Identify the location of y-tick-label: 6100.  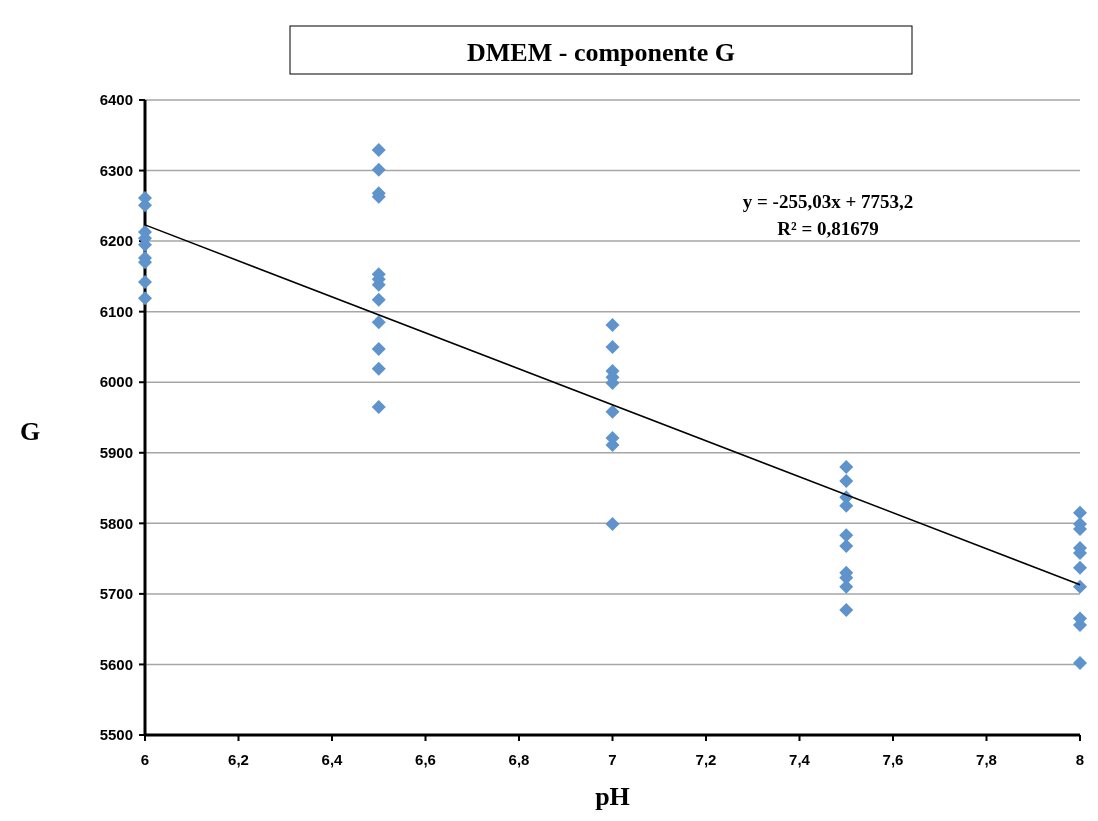
(116, 311).